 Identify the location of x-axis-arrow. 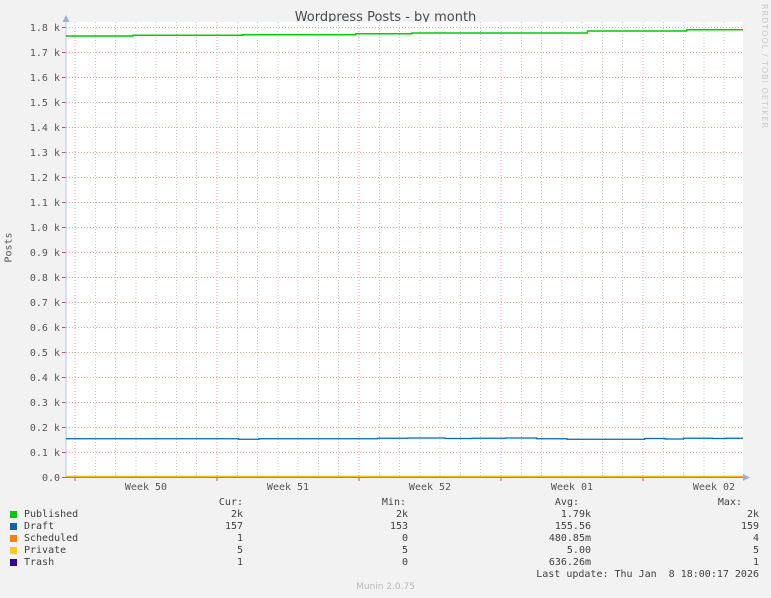
(746, 477).